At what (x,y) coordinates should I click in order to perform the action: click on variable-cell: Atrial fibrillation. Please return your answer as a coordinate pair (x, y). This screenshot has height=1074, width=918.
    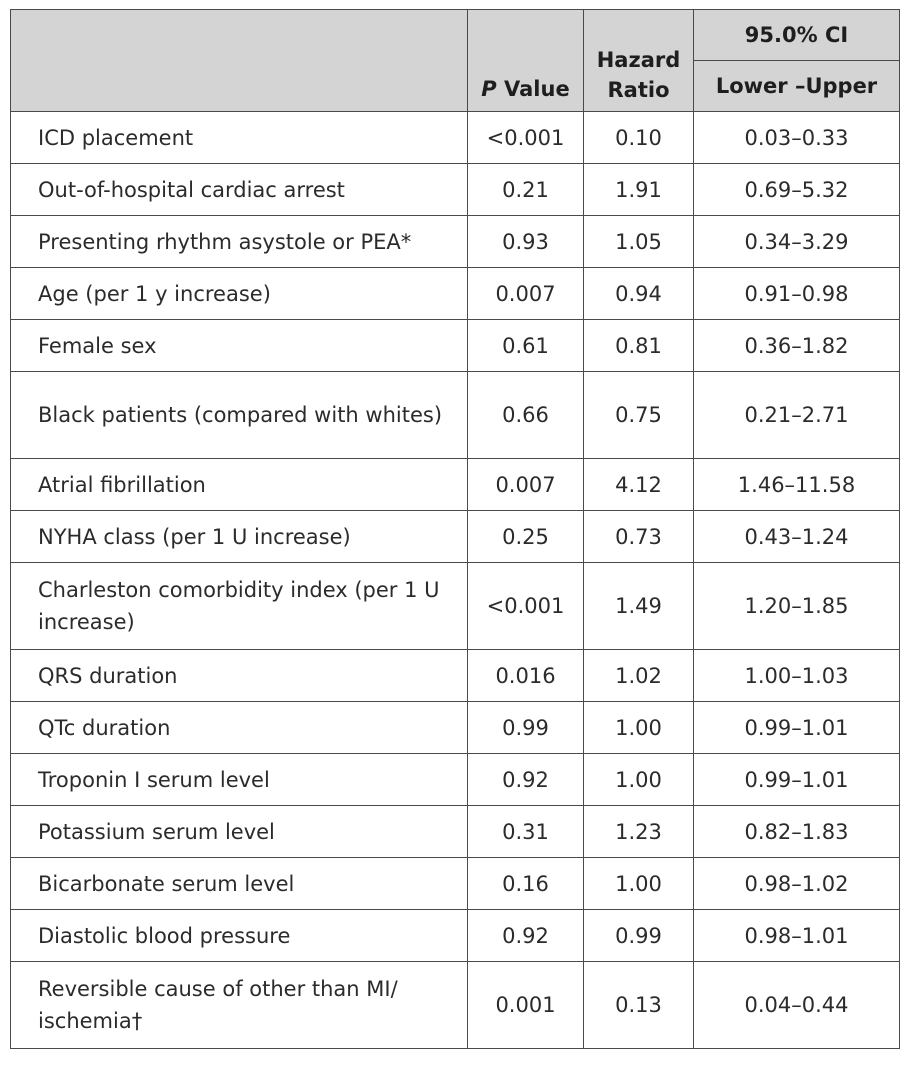
    Looking at the image, I should click on (239, 484).